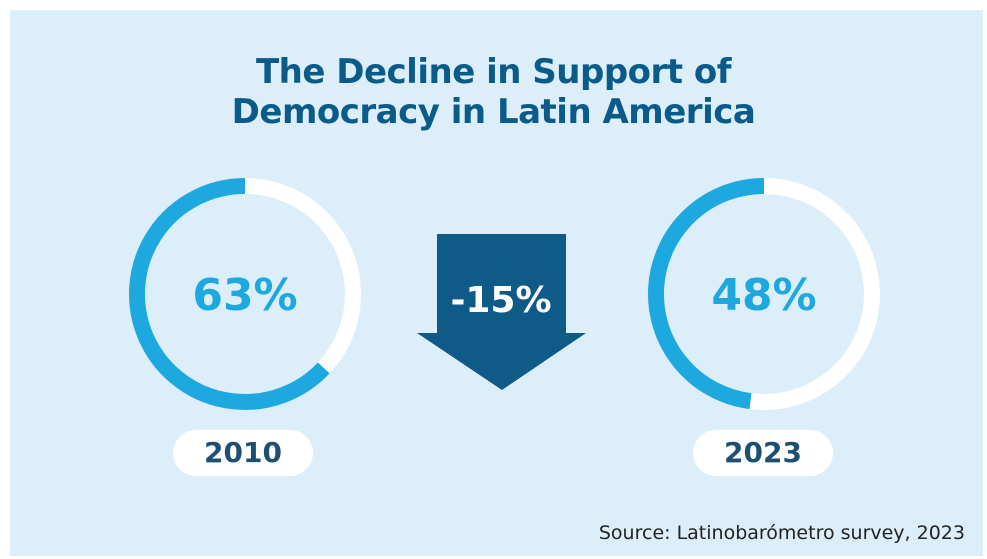 The height and width of the screenshot is (559, 987). I want to click on donut-arc-2010, so click(229, 294).